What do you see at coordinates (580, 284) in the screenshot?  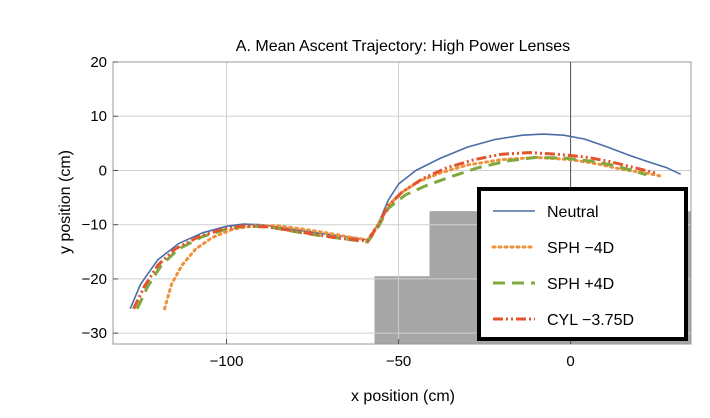 I see `legend-label-3: SPH +4D` at bounding box center [580, 284].